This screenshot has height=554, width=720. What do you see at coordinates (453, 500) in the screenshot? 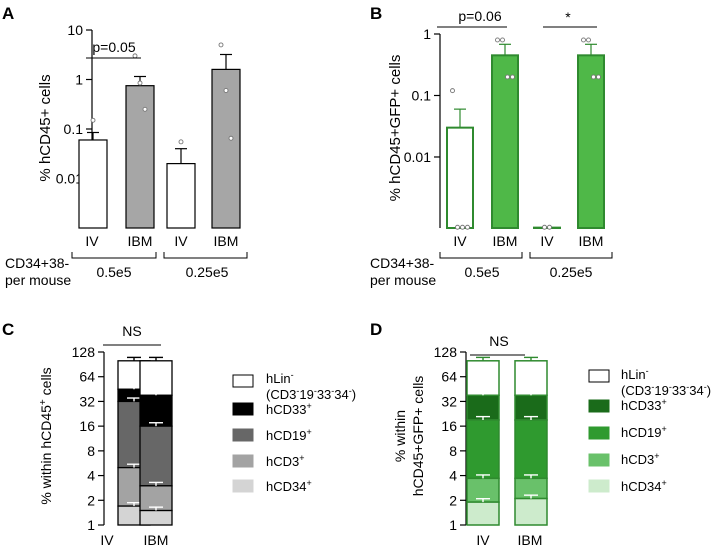
I see `d-ytick-label: 2` at bounding box center [453, 500].